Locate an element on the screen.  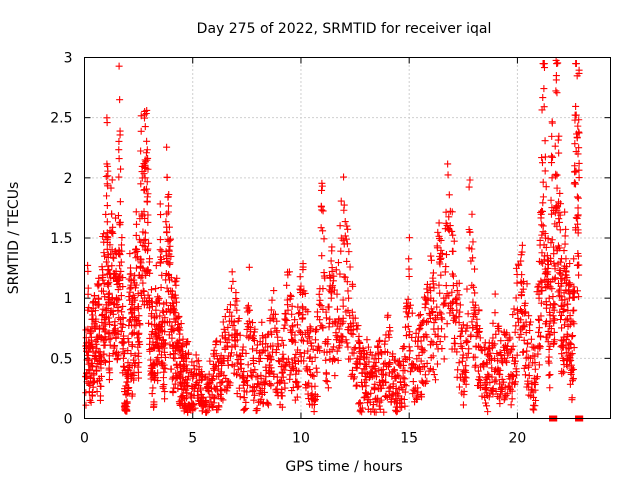
x-axis-label: GPS time / hours is located at coordinates (343, 467).